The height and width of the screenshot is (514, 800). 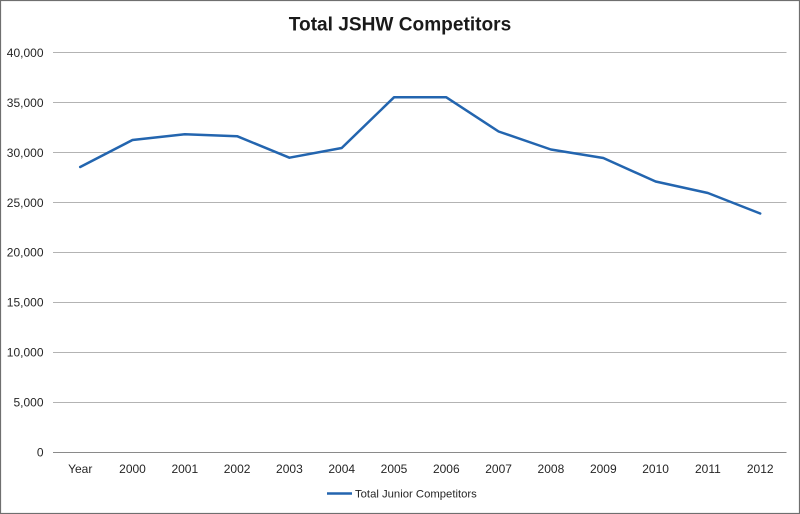 What do you see at coordinates (28, 403) in the screenshot?
I see `svg-text: 5,000` at bounding box center [28, 403].